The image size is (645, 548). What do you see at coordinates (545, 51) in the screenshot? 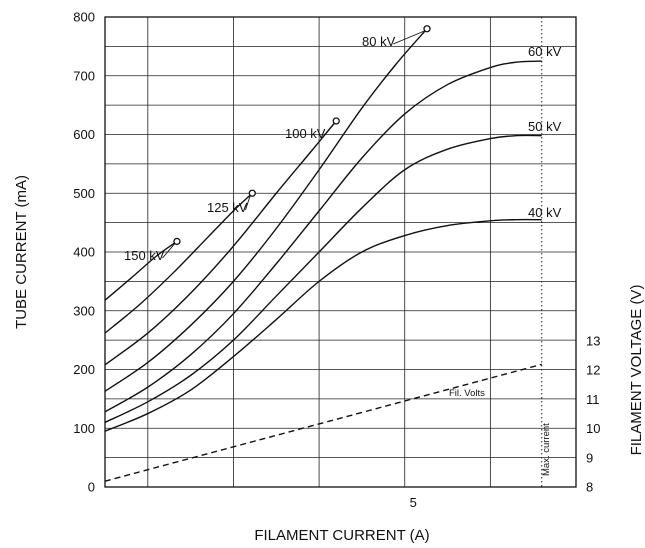
I see `label-60-kv: 60 kV` at bounding box center [545, 51].